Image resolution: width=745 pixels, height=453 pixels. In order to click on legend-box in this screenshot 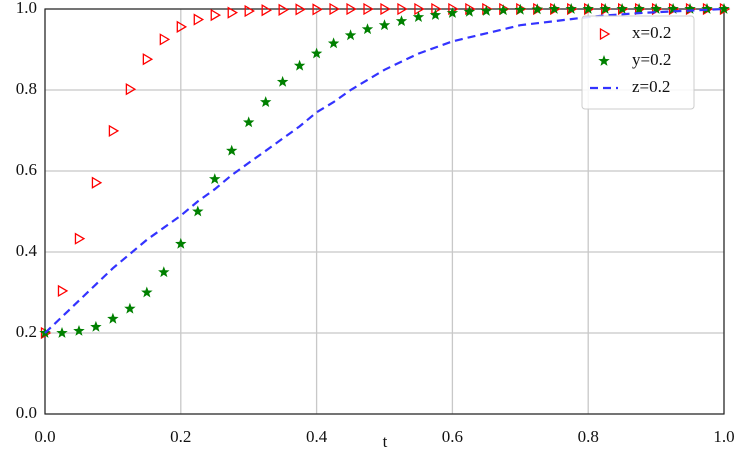, I will do `click(638, 62)`.